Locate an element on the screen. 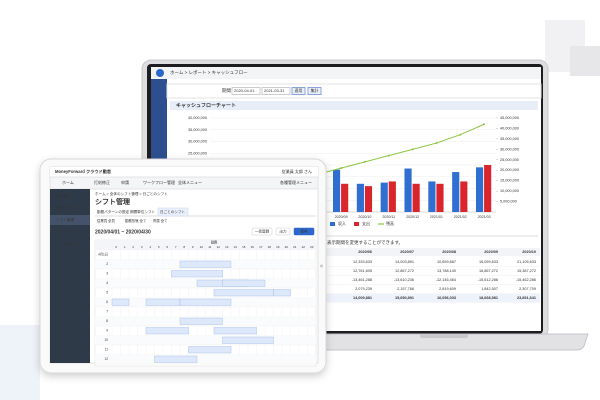 This screenshot has width=600, height=400. row-label: 5 is located at coordinates (107, 293).